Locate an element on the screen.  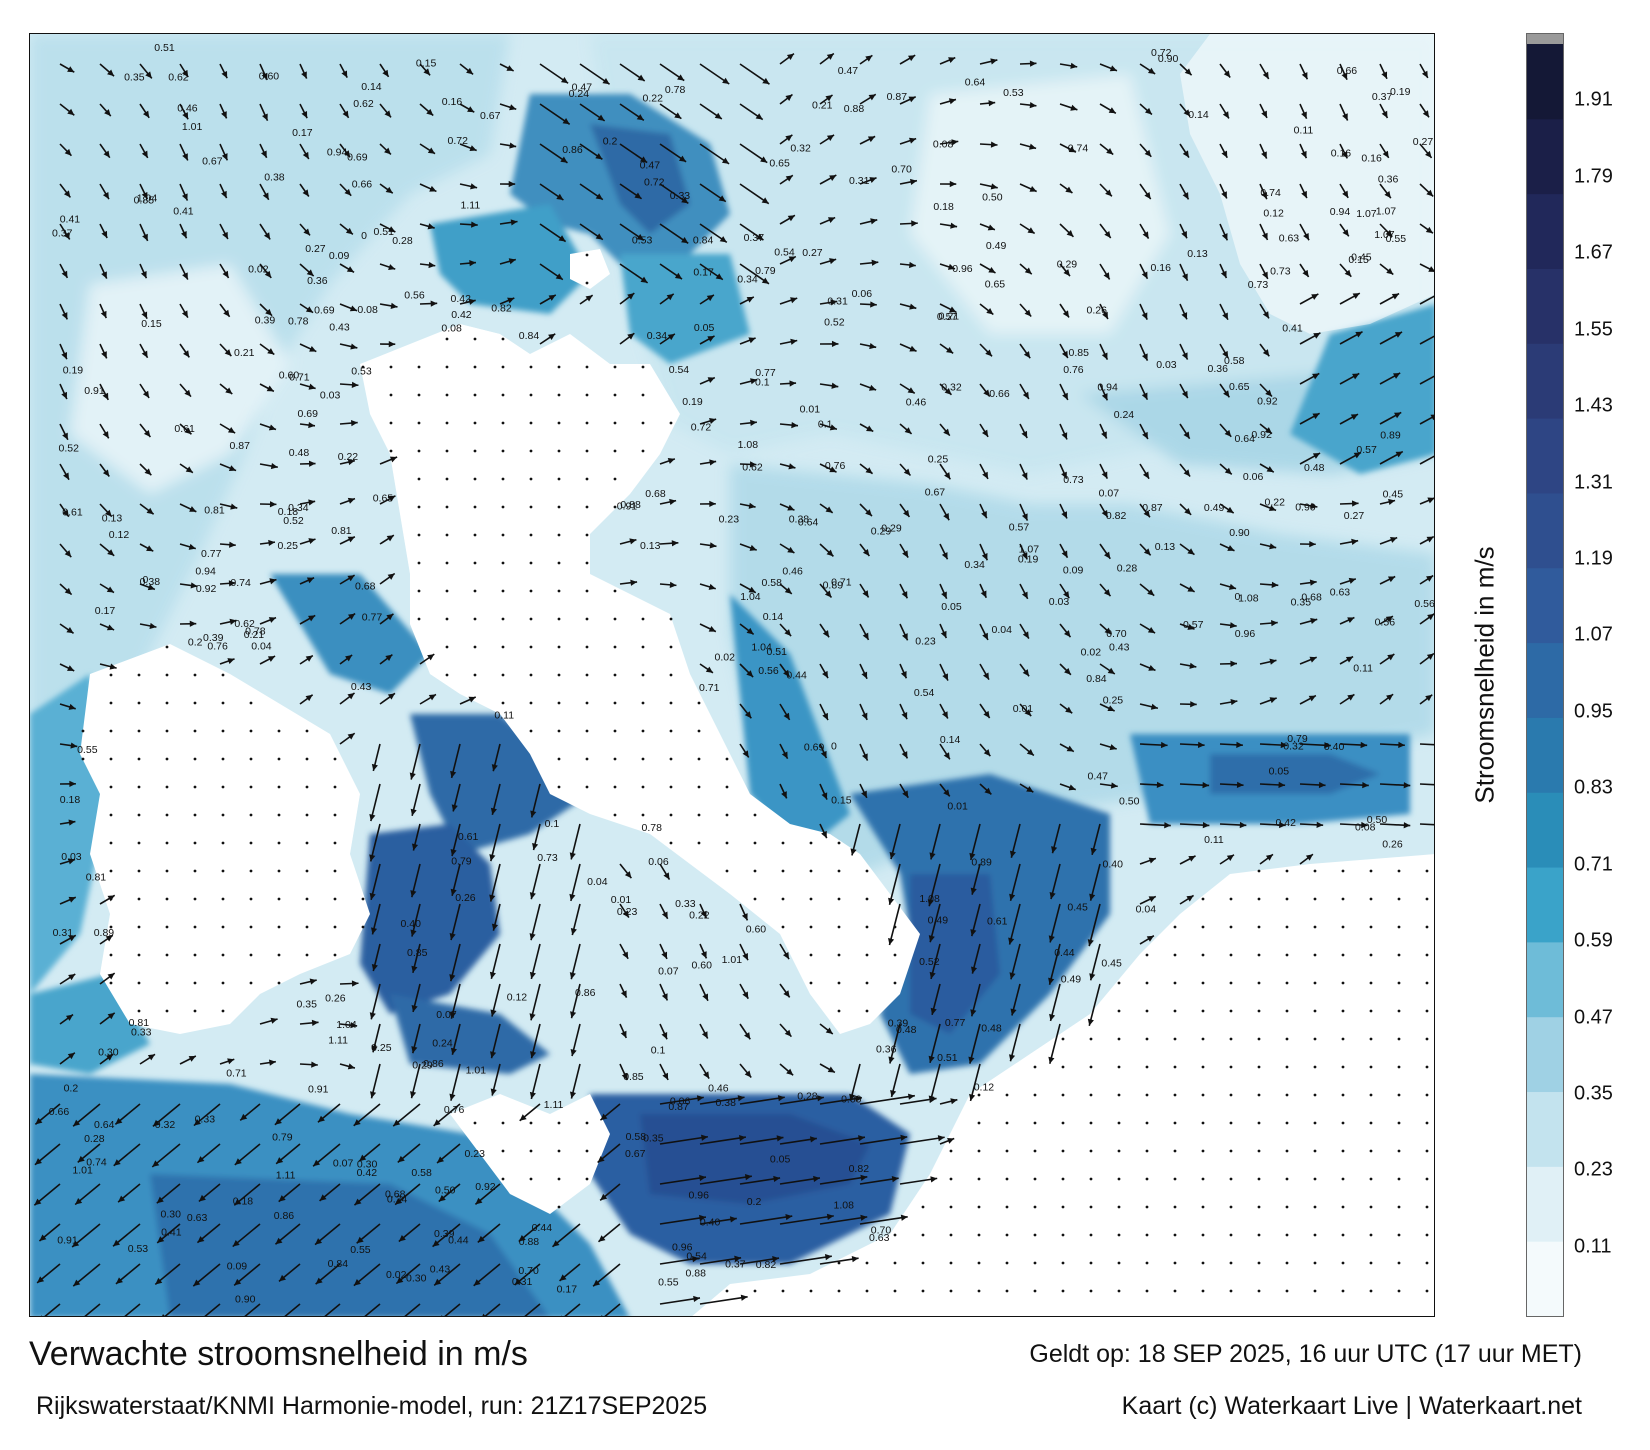
speed-value-label: 0.91 is located at coordinates (318, 1090).